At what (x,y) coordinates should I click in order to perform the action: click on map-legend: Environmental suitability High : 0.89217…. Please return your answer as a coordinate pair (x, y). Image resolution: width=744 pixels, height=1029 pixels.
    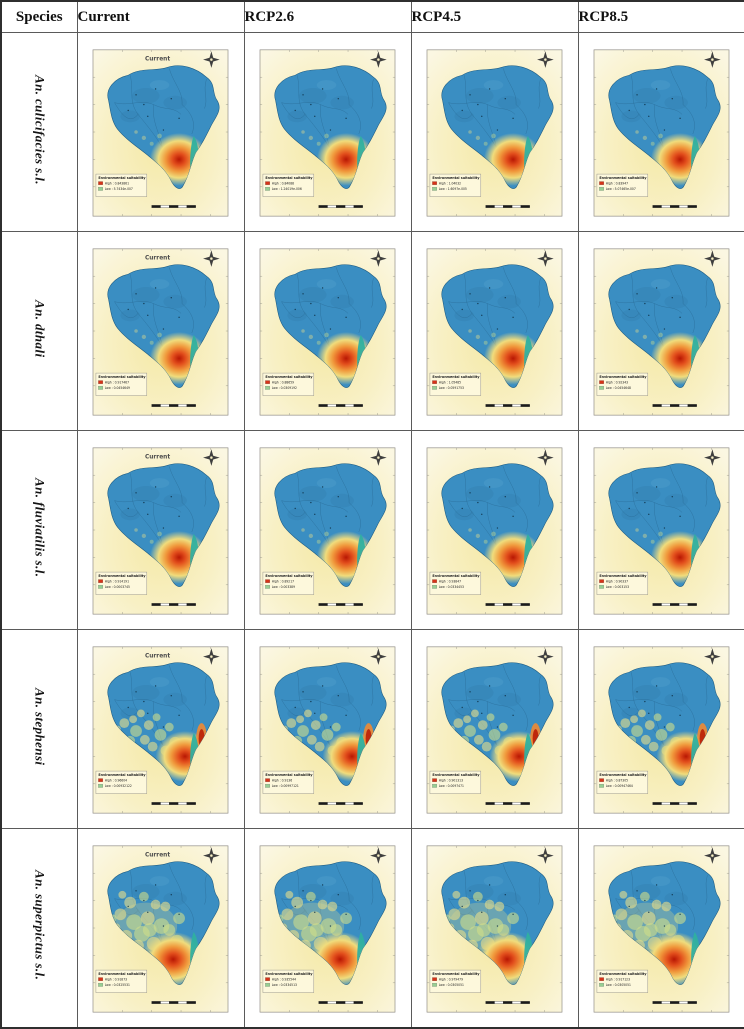
    Looking at the image, I should click on (288, 583).